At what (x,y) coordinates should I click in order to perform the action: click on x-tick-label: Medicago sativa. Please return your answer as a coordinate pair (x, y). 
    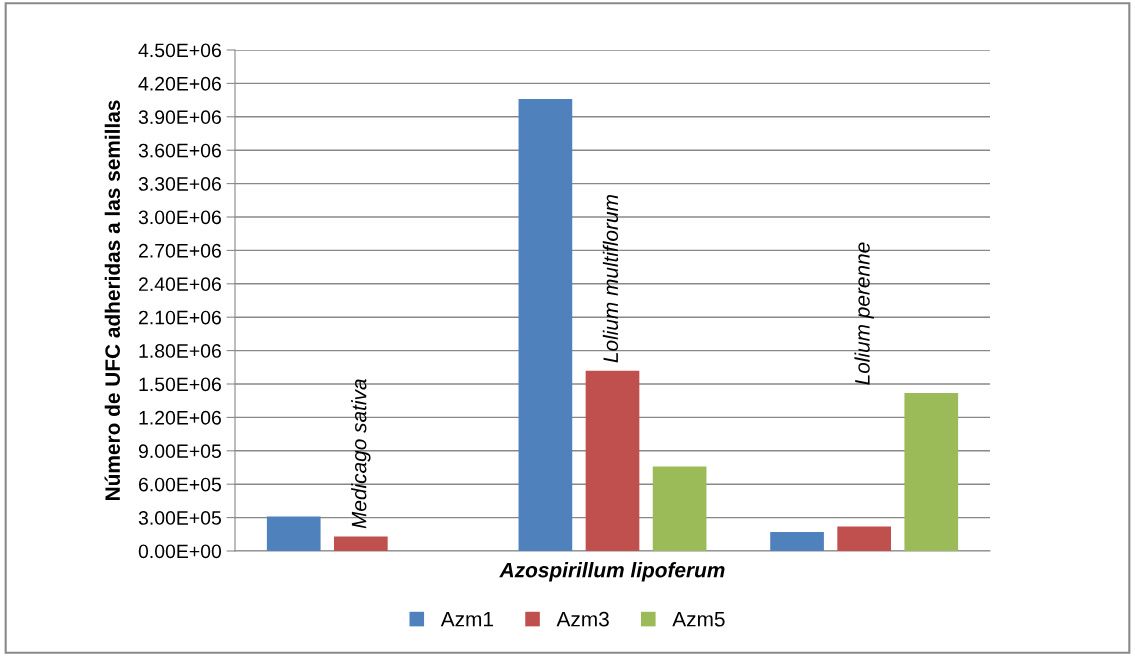
    Looking at the image, I should click on (361, 454).